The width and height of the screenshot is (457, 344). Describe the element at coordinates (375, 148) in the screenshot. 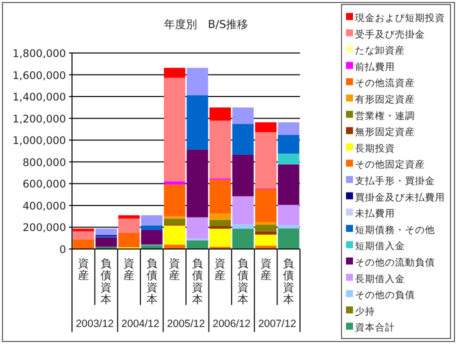

I see `legend-label: 長期投資` at that location.